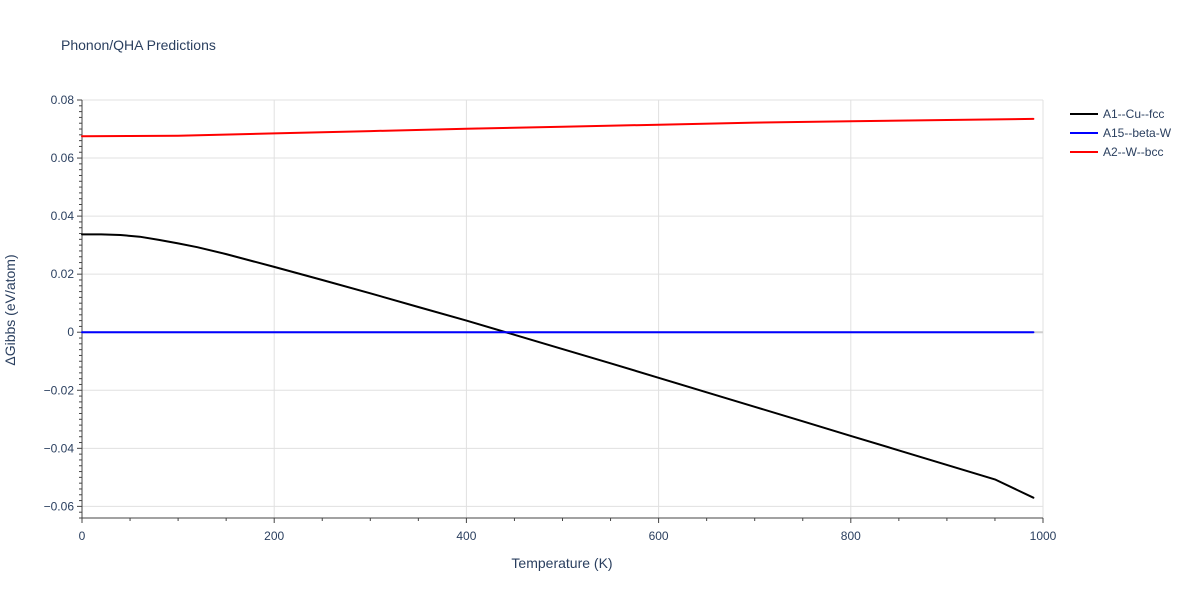 The height and width of the screenshot is (600, 1200). I want to click on x-tick-label: 600, so click(659, 536).